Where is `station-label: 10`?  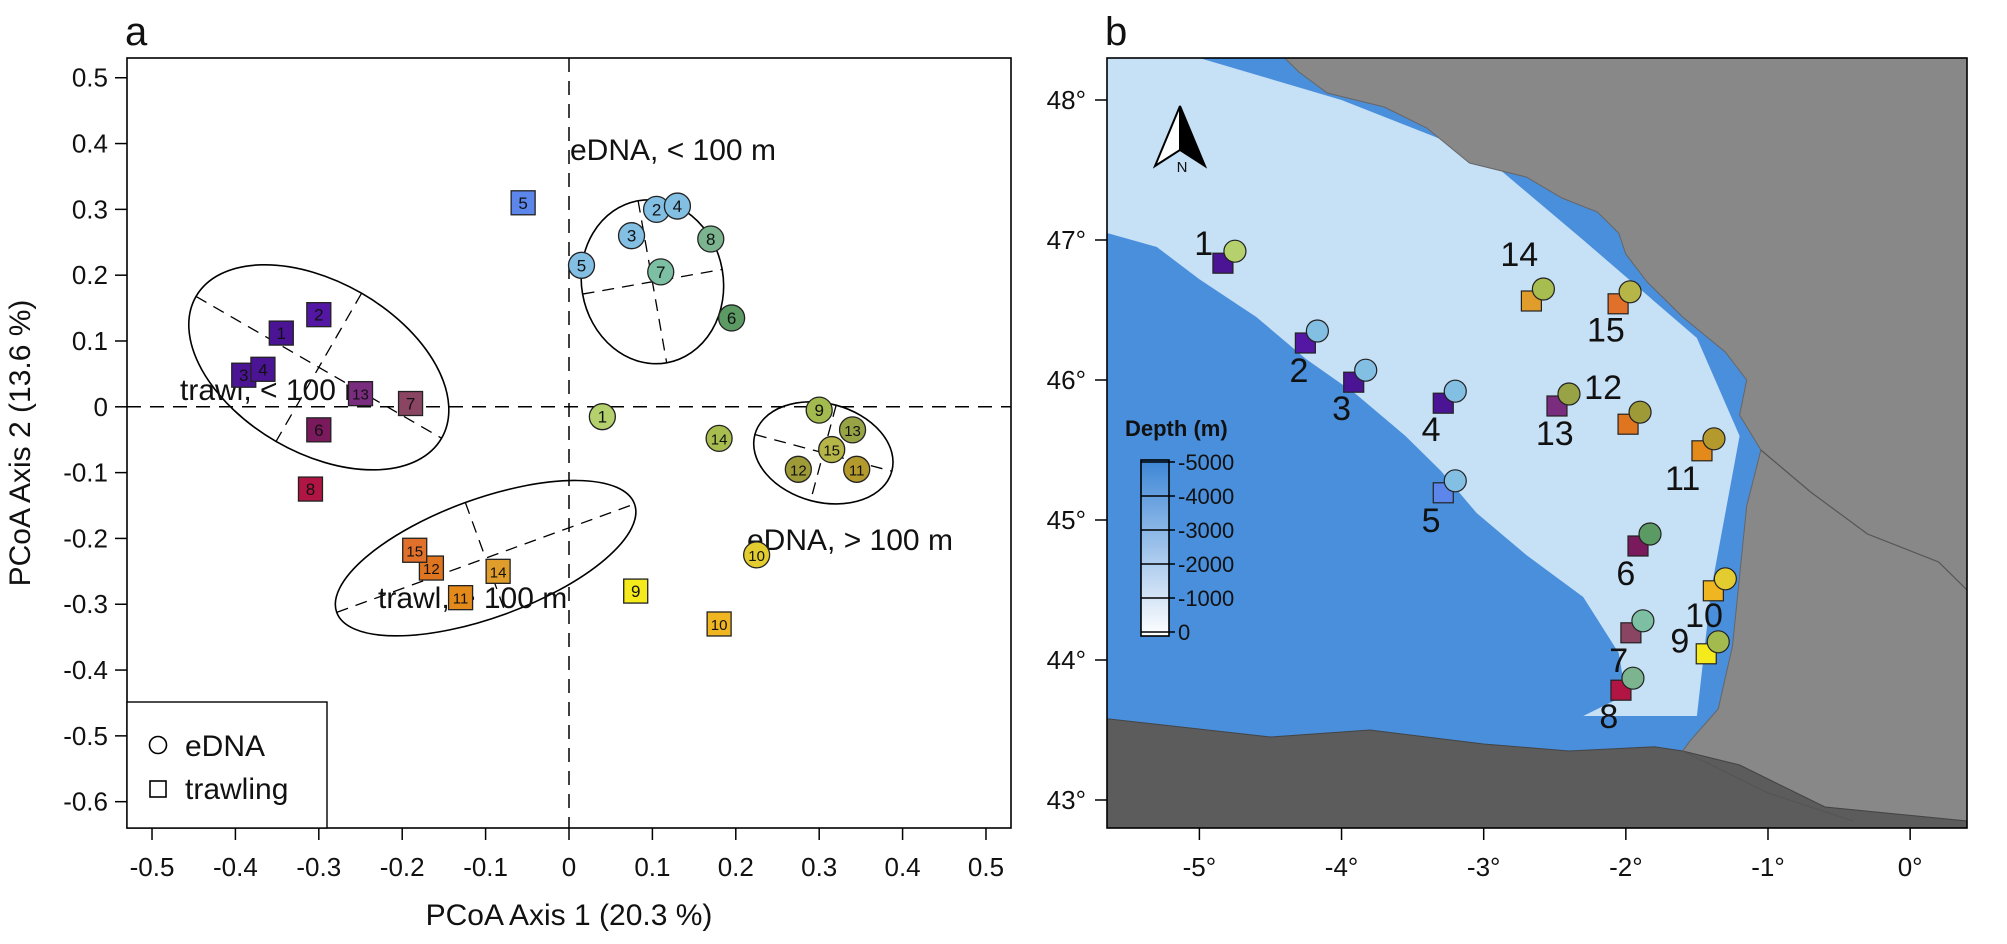 station-label: 10 is located at coordinates (1704, 616).